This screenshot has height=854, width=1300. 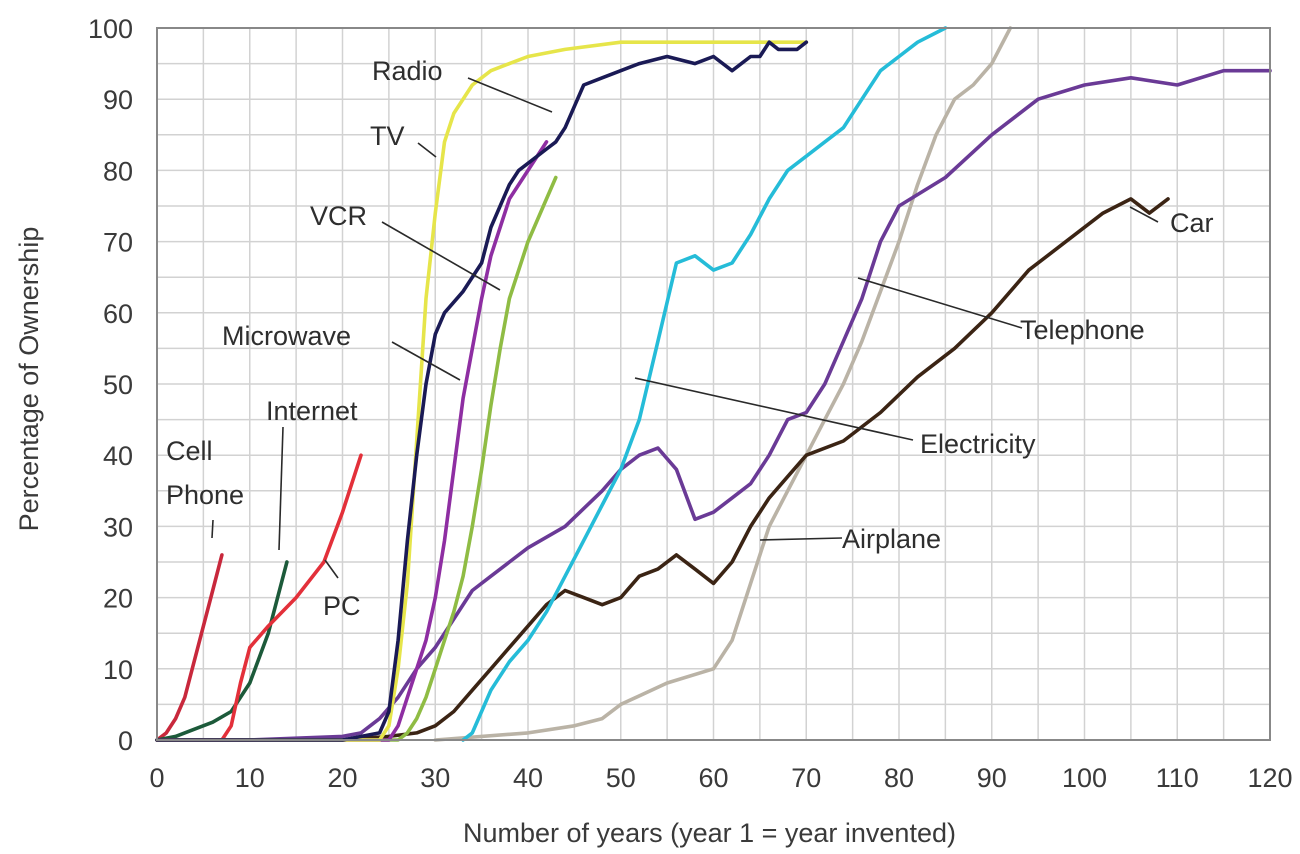 What do you see at coordinates (713, 778) in the screenshot?
I see `x-tick-label: 60` at bounding box center [713, 778].